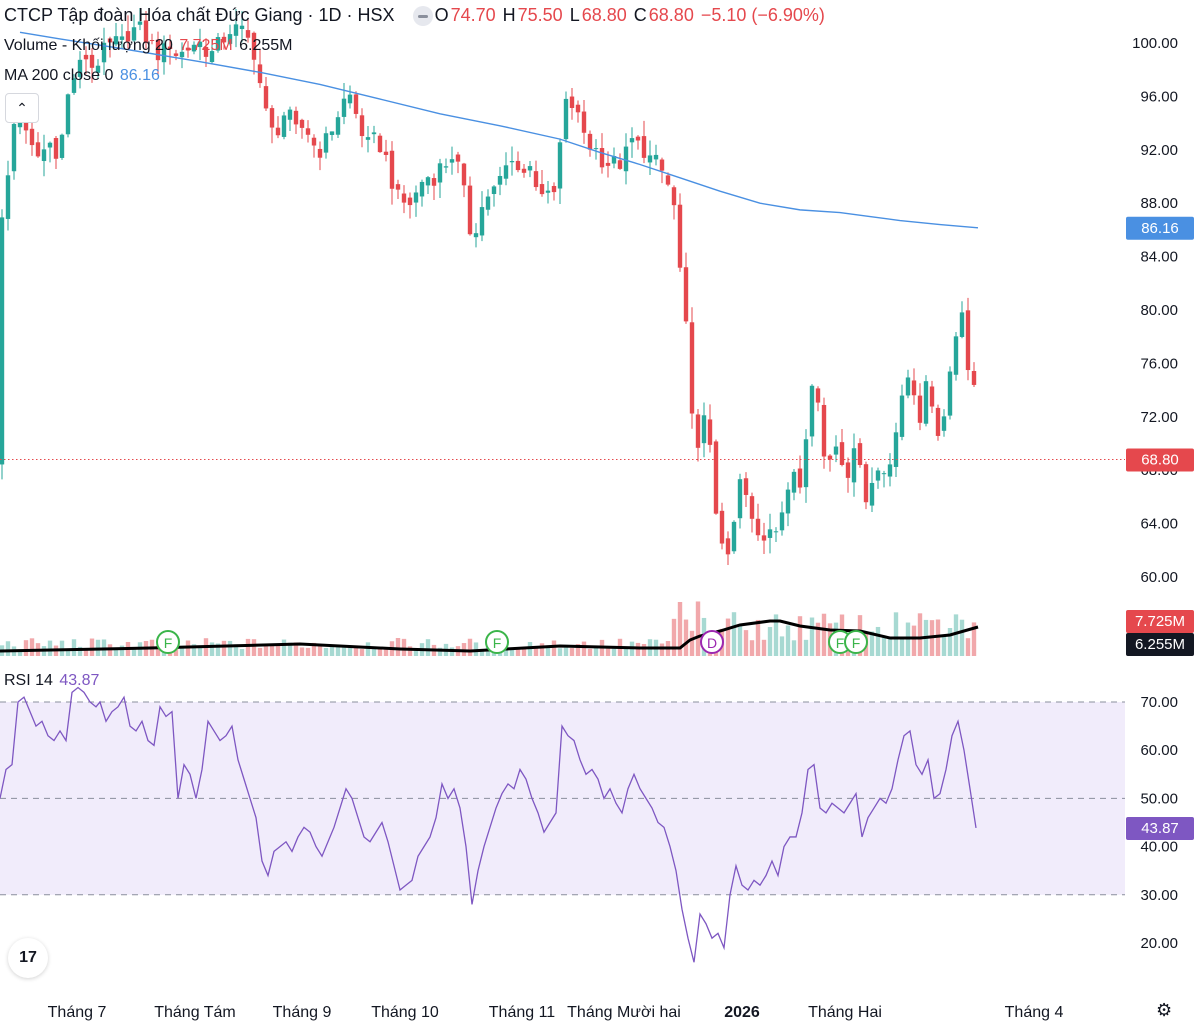 This screenshot has height=1026, width=1200. I want to click on price-badges: 86.16 68.80 7.725M 6.255M 43.87, so click(1160, 528).